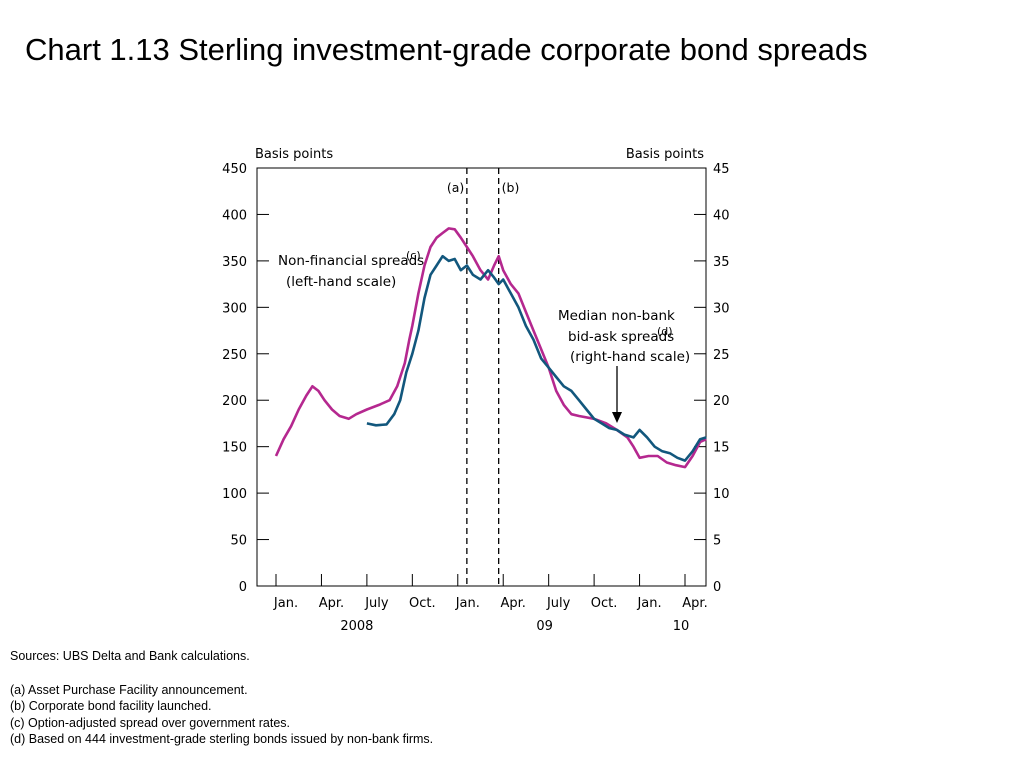 The height and width of the screenshot is (768, 1024). I want to click on left-tick-label: 350, so click(234, 262).